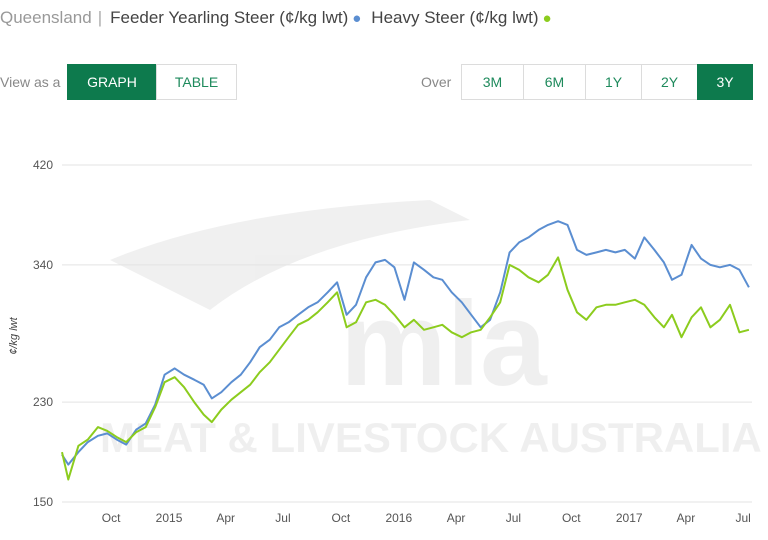  I want to click on y-tick-label: 230, so click(43, 402).